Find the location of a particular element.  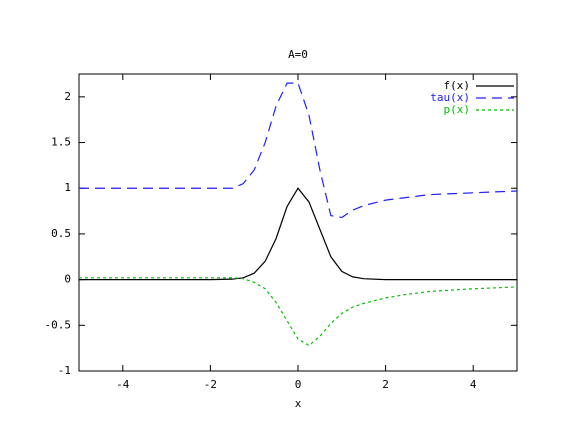

x-axis-label: x is located at coordinates (298, 403).